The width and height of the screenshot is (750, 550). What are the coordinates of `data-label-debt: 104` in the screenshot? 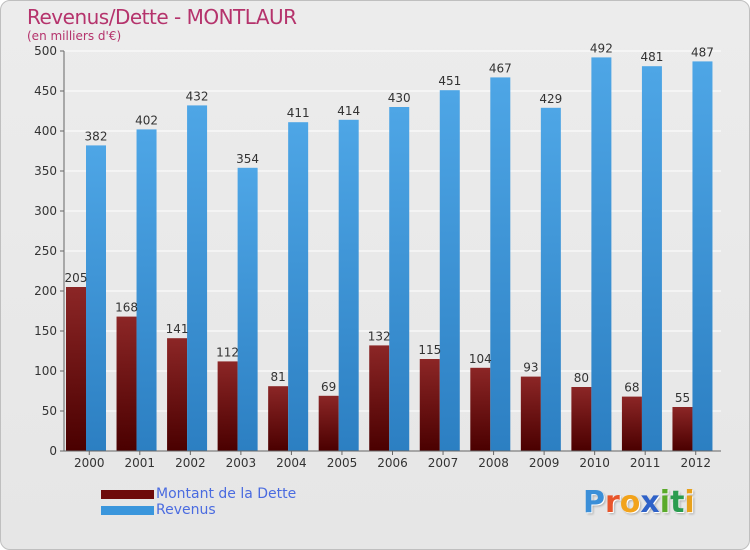 It's located at (480, 359).